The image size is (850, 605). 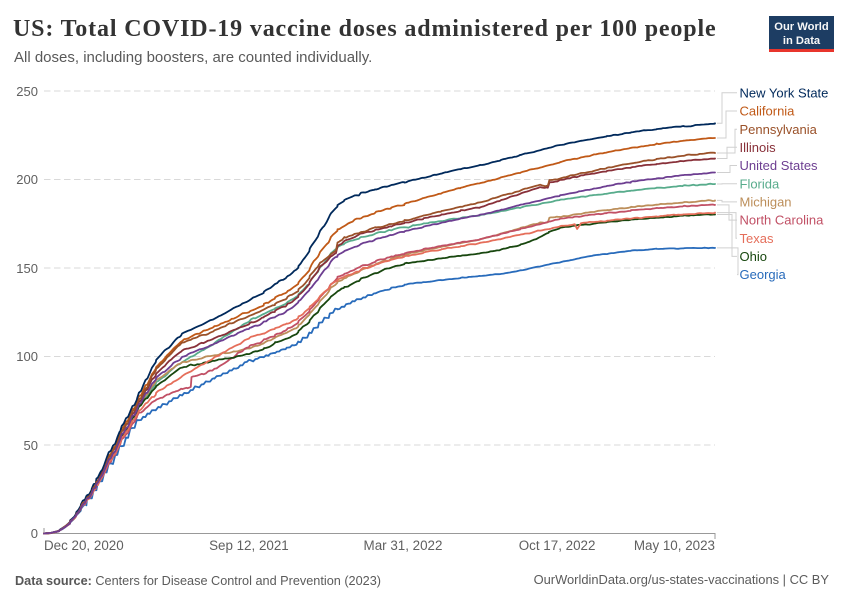 I want to click on svg-text: Pennsylvania, so click(x=779, y=129).